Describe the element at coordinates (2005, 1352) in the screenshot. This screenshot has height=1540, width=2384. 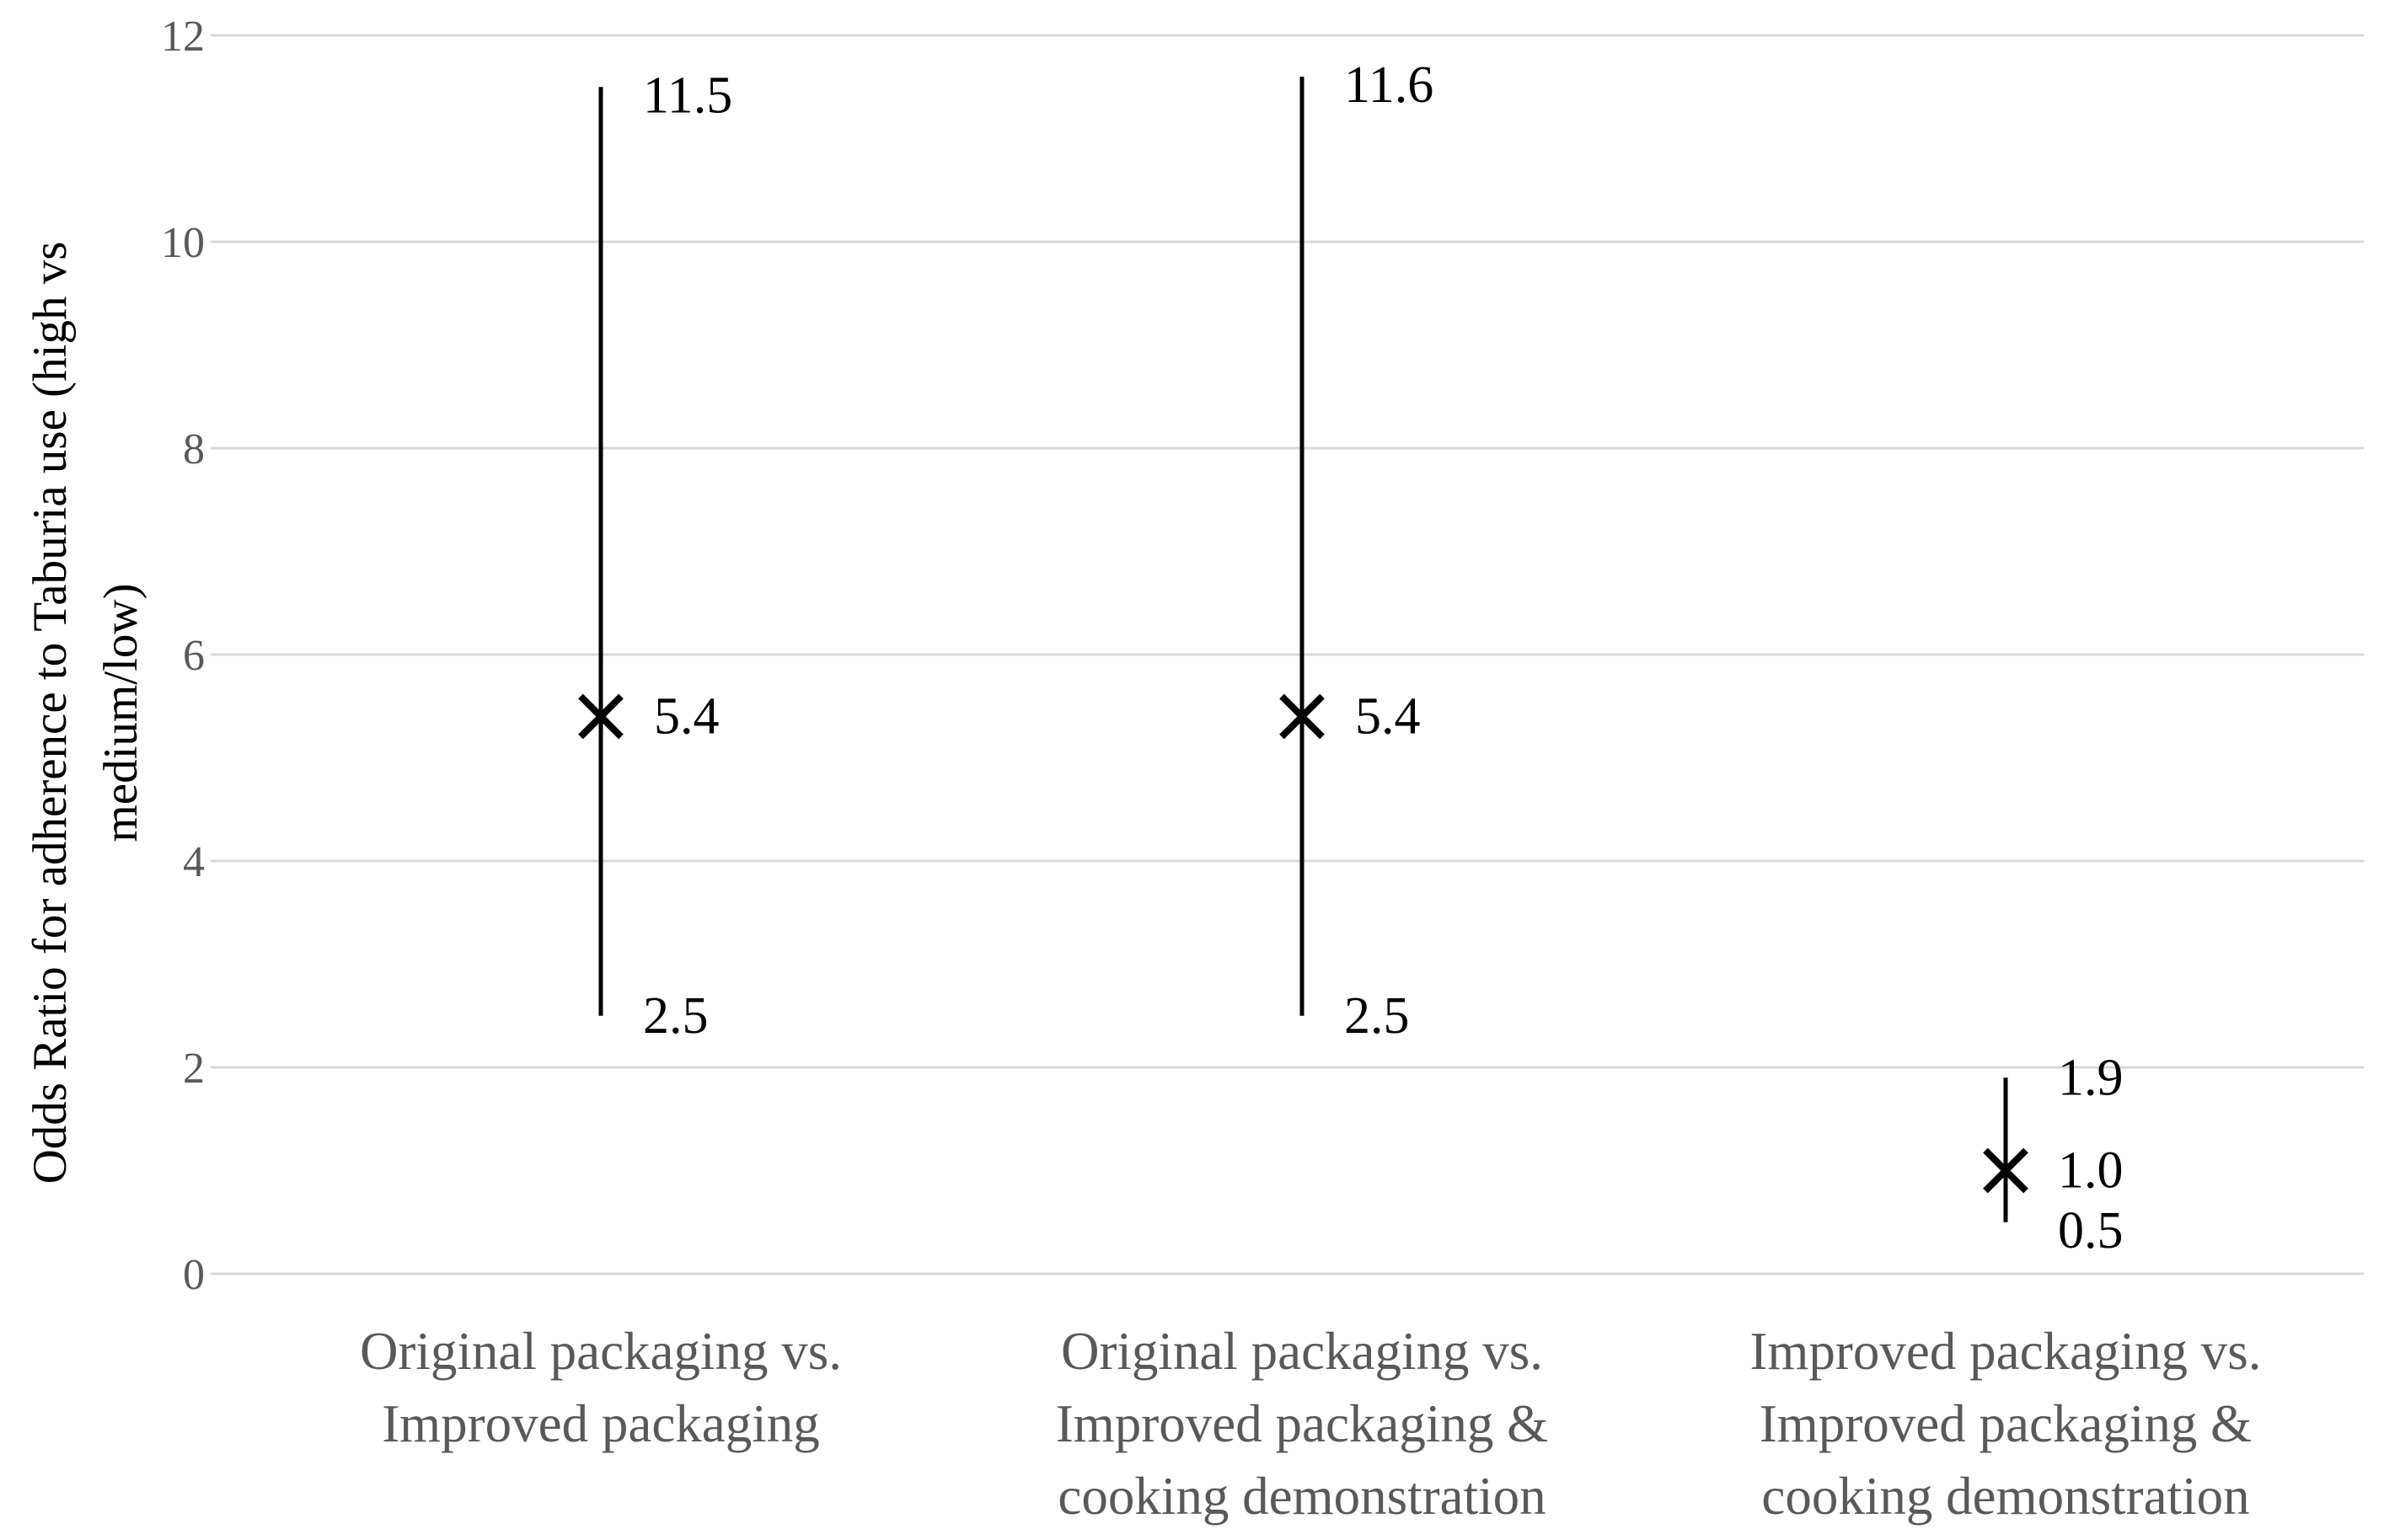
I see `category-label-line: Improved packaging vs.` at that location.